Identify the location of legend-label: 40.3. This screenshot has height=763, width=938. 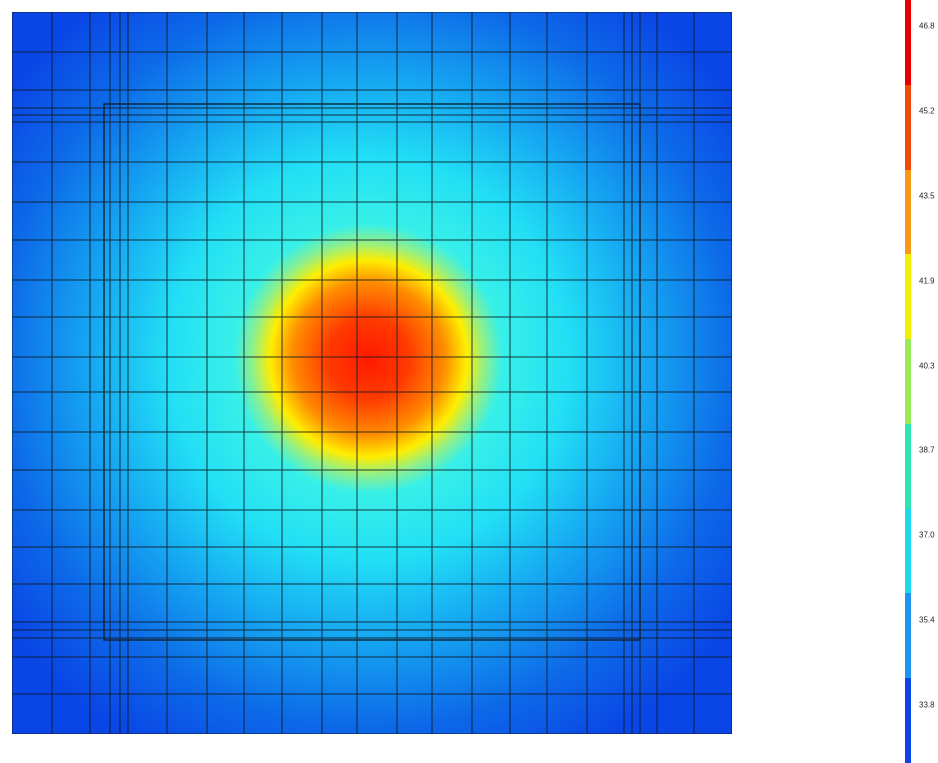
(927, 365).